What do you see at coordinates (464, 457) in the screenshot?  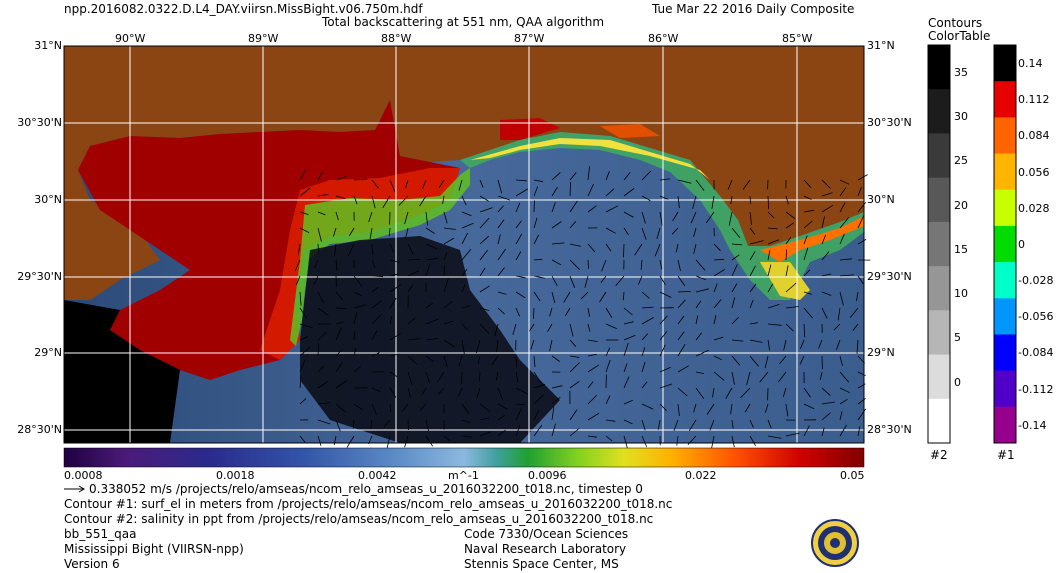 I see `backscatter-colorbar` at bounding box center [464, 457].